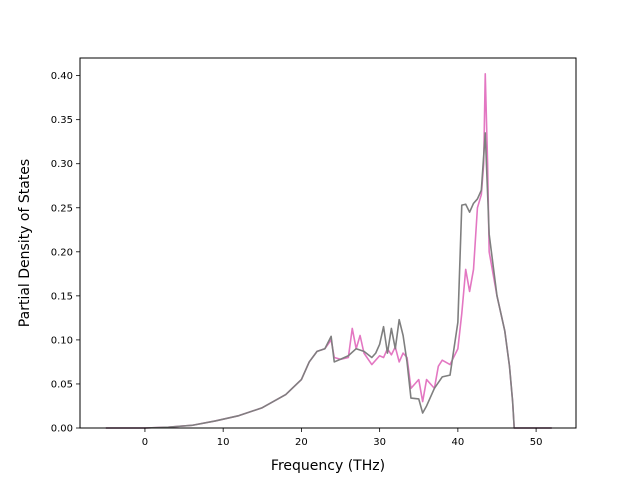 The image size is (640, 480). What do you see at coordinates (62, 340) in the screenshot?
I see `y-tick-label: 0.10` at bounding box center [62, 340].